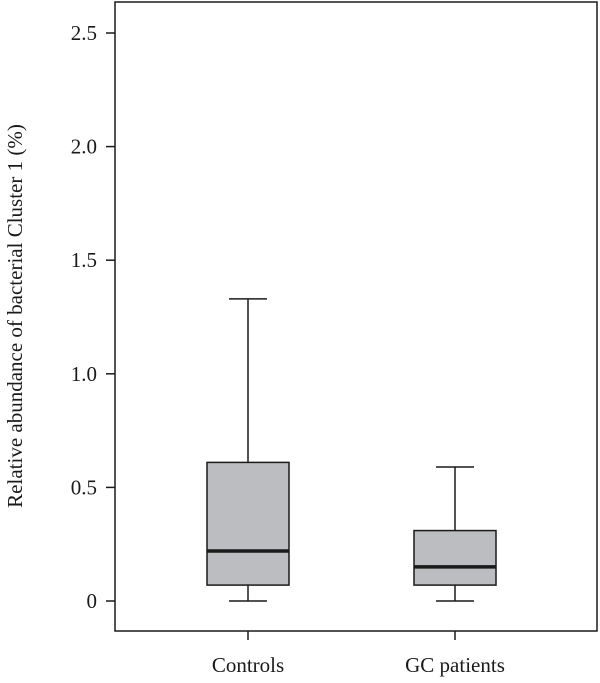 The height and width of the screenshot is (683, 600). Describe the element at coordinates (248, 450) in the screenshot. I see `box-controls` at that location.